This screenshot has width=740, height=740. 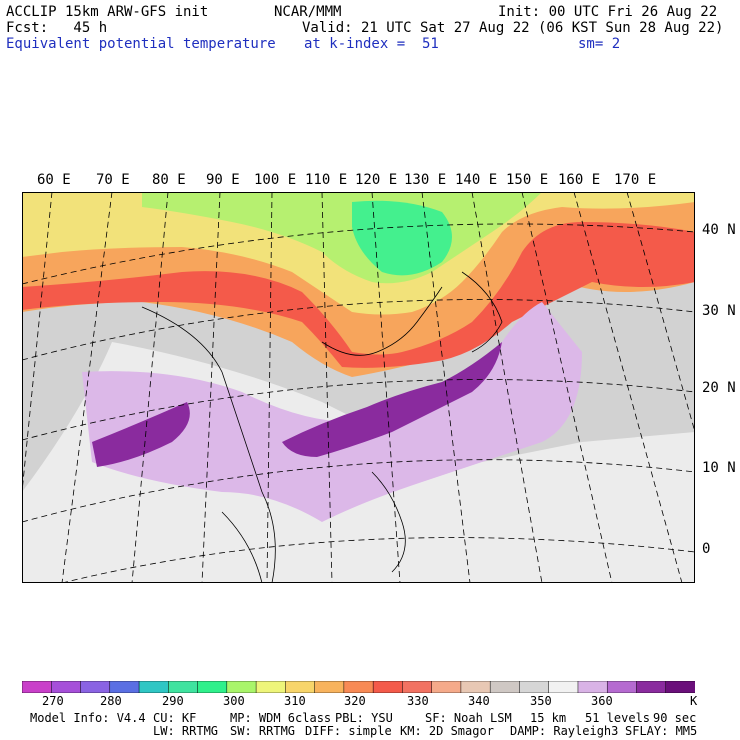 What do you see at coordinates (54, 180) in the screenshot?
I see `lon-label: 60 E` at bounding box center [54, 180].